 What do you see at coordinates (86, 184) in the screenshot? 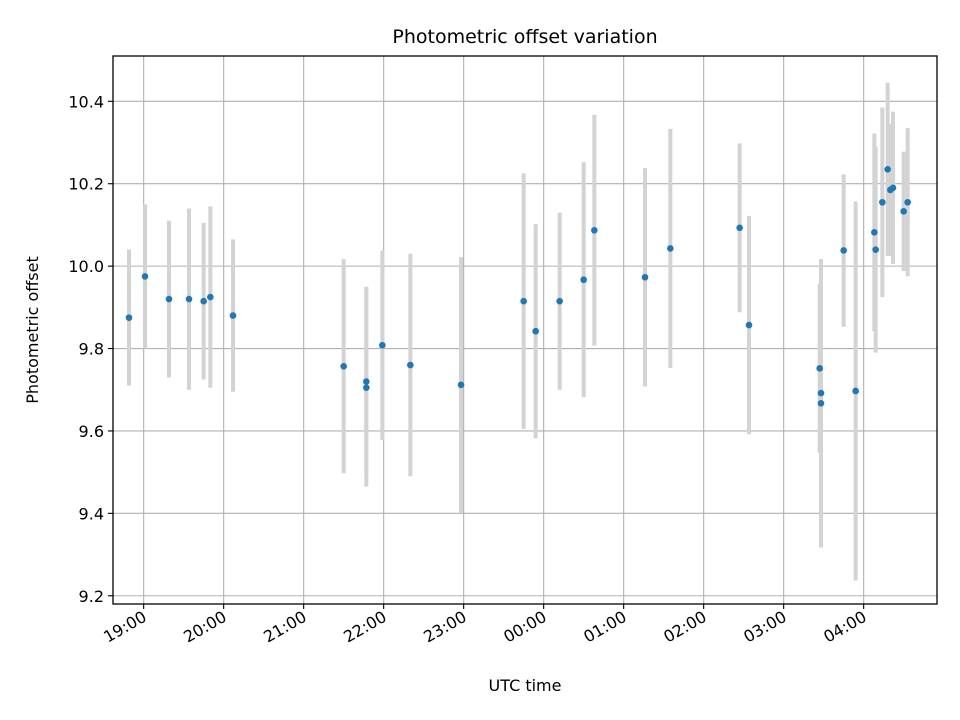
I see `y-tick-label: 10.2` at bounding box center [86, 184].